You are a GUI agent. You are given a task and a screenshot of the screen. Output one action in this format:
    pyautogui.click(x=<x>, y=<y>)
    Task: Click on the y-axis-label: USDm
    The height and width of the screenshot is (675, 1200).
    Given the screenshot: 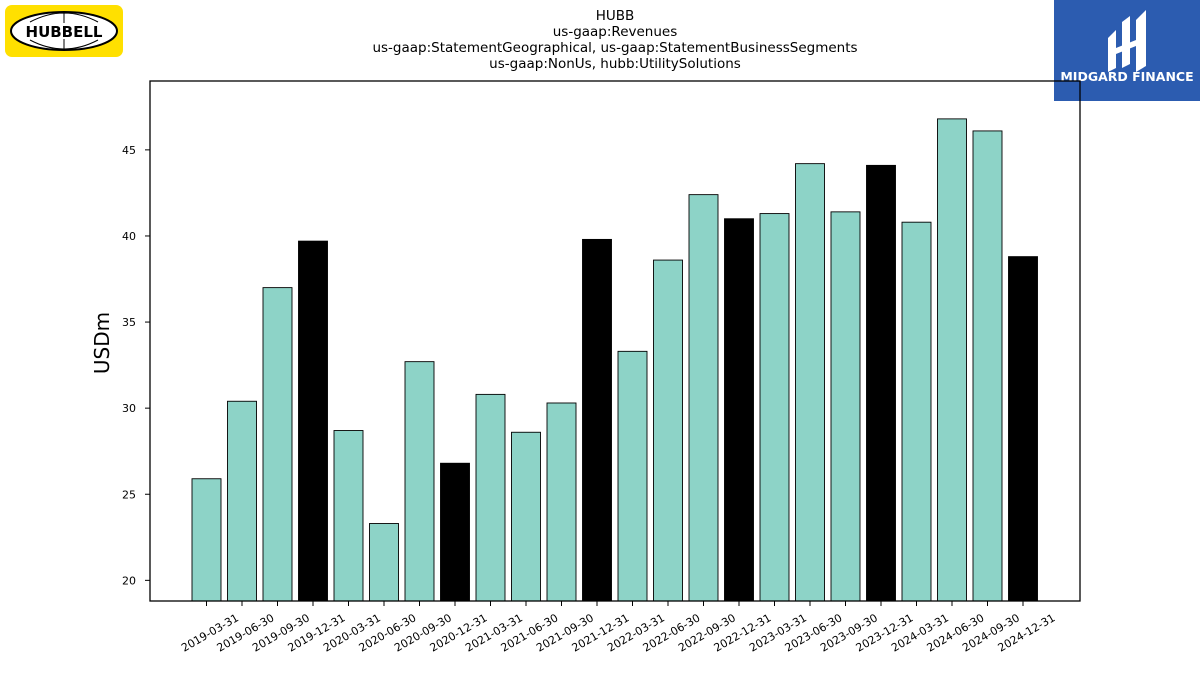 What is the action you would take?
    pyautogui.click(x=102, y=343)
    